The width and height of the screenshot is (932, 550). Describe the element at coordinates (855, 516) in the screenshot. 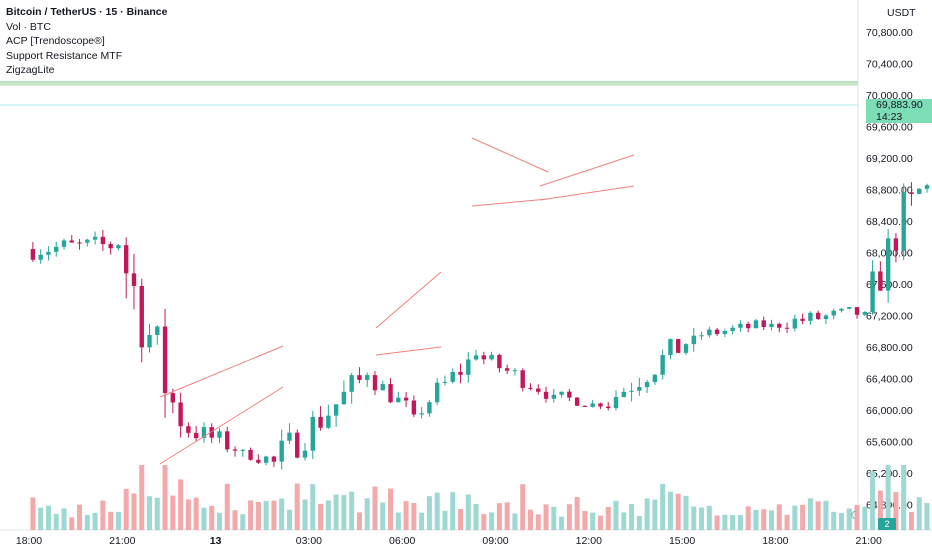

I see `moon-icon: ☾` at that location.